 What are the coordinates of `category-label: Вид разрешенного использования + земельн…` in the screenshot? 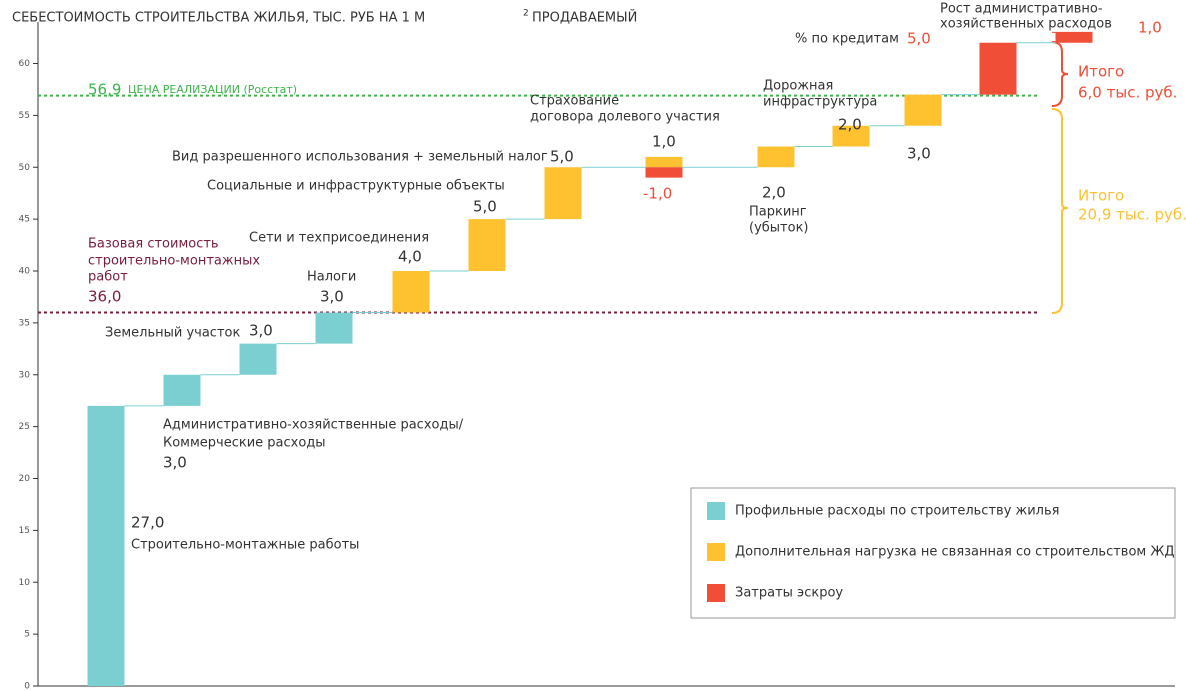 It's located at (360, 157).